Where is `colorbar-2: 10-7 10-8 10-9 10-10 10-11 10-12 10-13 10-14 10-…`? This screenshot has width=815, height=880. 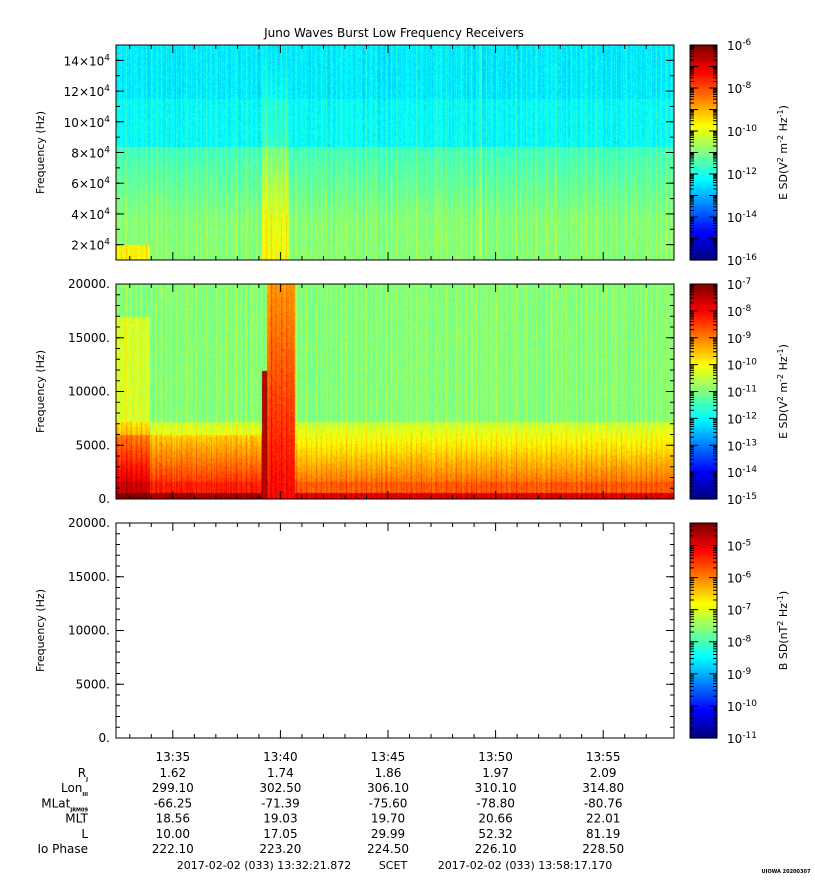 colorbar-2: 10-7 10-8 10-9 10-10 10-11 10-12 10-13 10-14 10-… is located at coordinates (739, 392).